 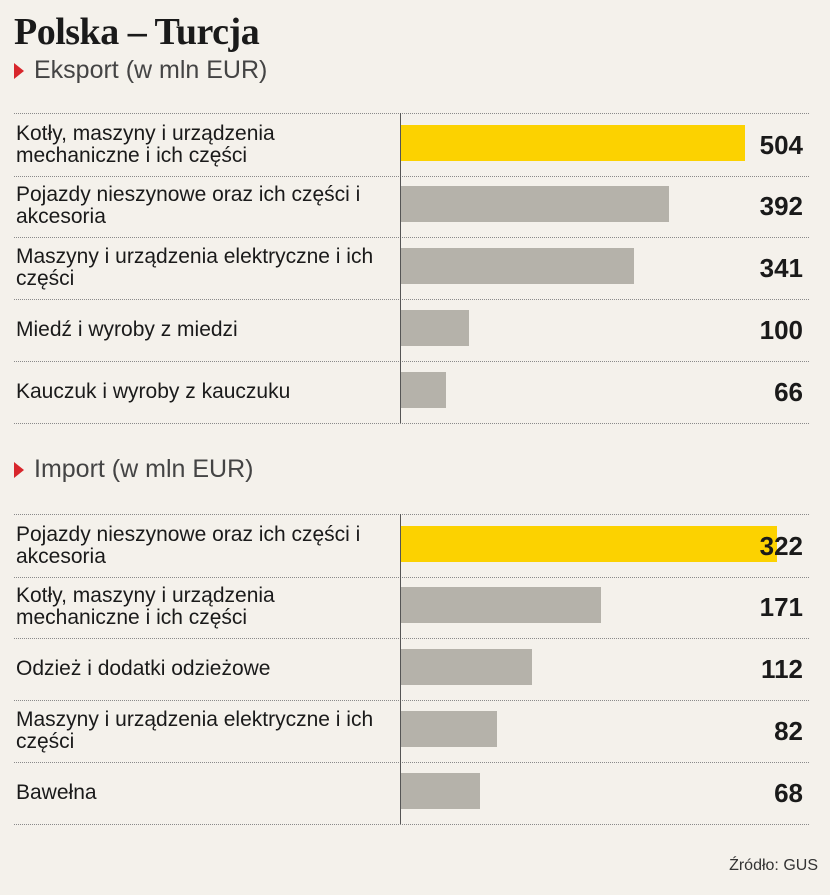 What do you see at coordinates (781, 144) in the screenshot?
I see `export-value-label: 504` at bounding box center [781, 144].